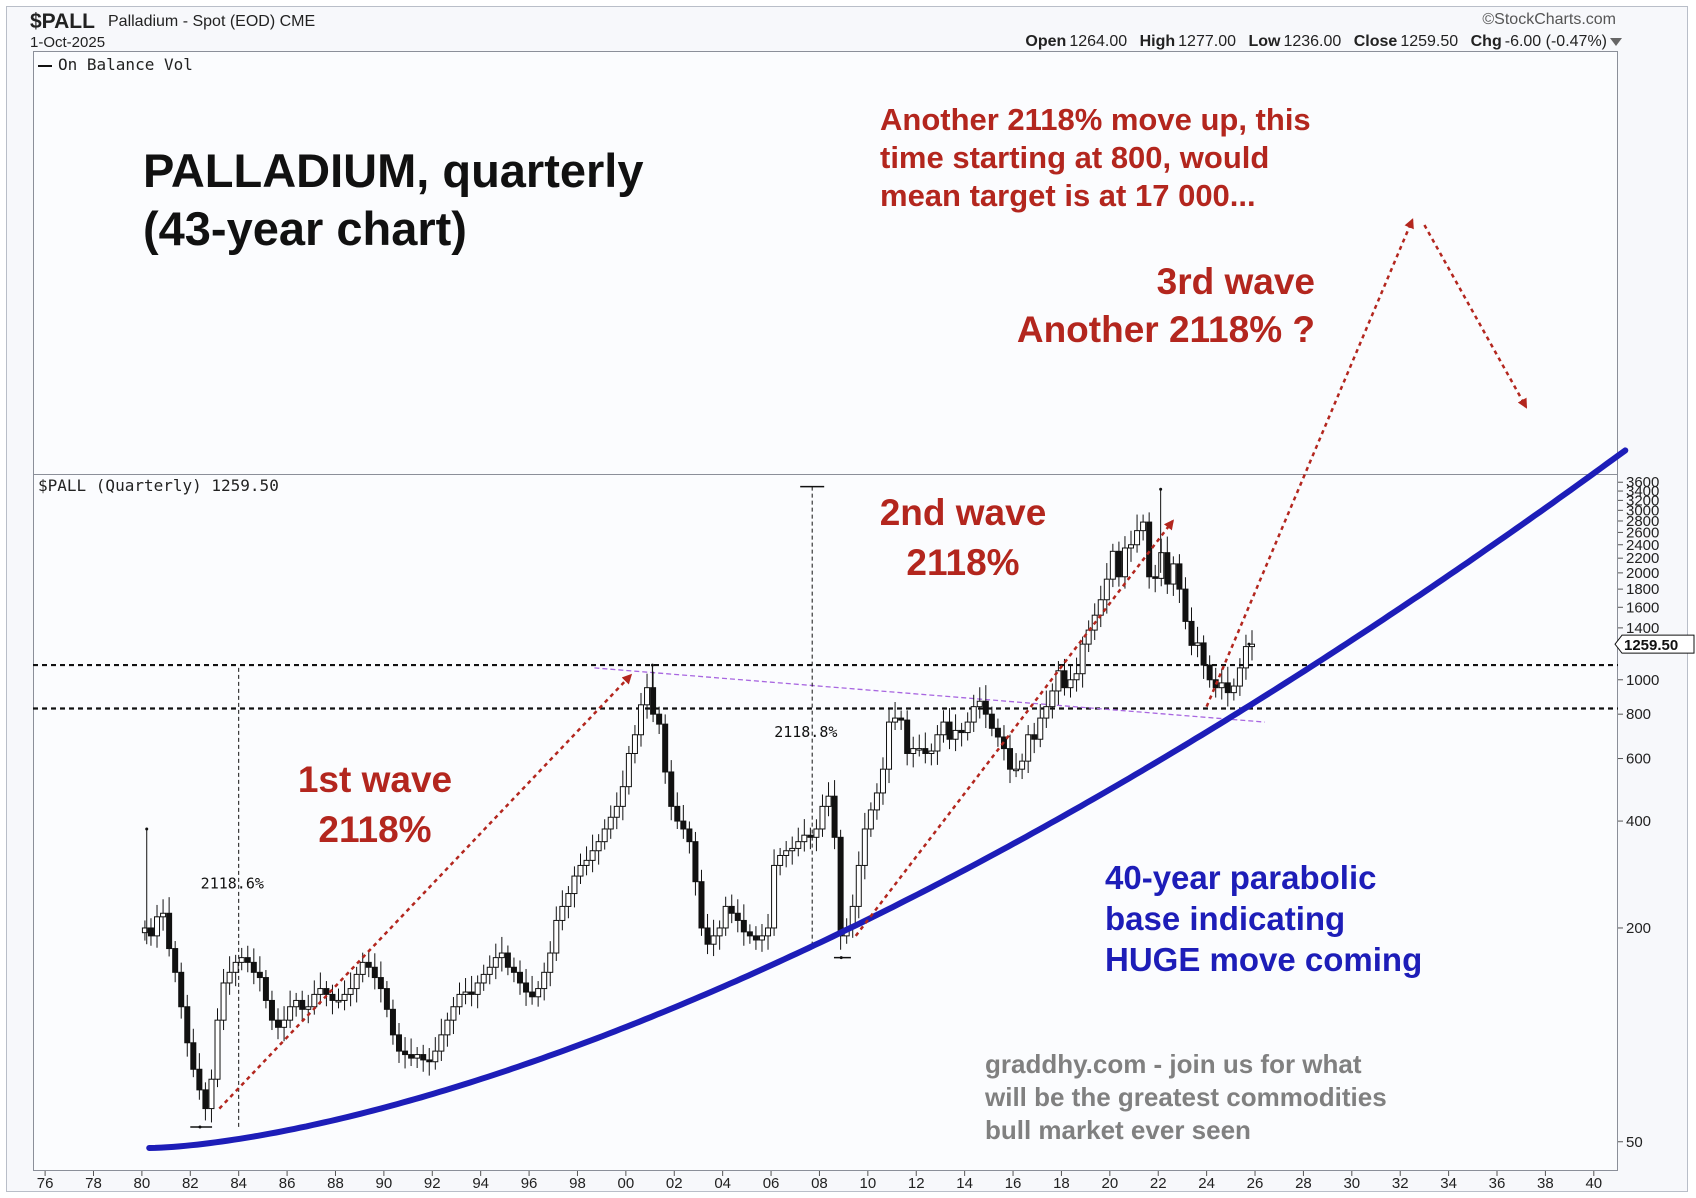 Image resolution: width=1696 pixels, height=1198 pixels. I want to click on wave3-label: 3rd wave Another 2118% ?, so click(1166, 306).